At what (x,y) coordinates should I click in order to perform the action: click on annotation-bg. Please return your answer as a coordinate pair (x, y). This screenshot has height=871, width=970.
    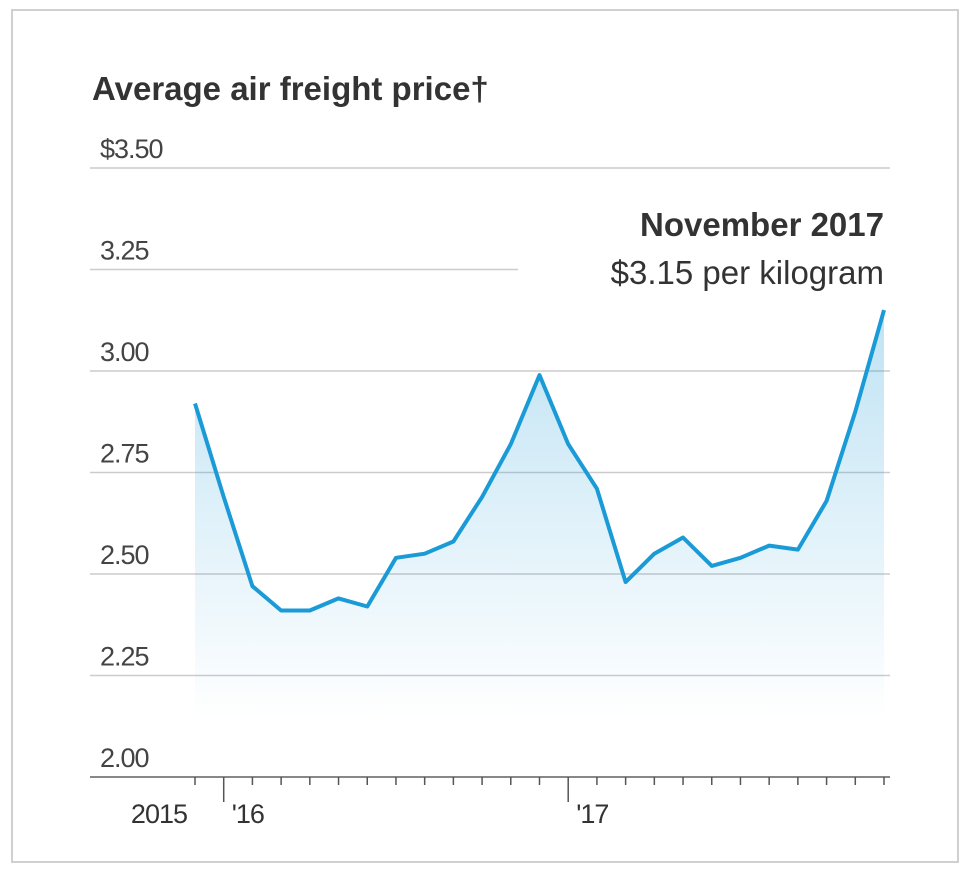
    Looking at the image, I should click on (704, 250).